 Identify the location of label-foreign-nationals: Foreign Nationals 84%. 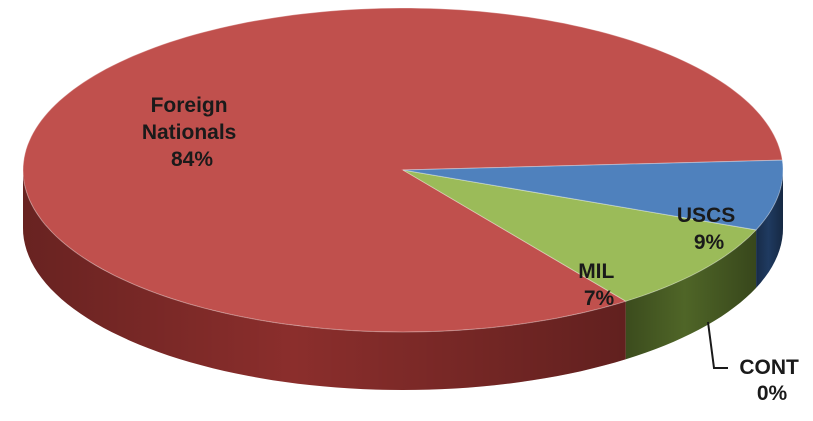
(192, 132).